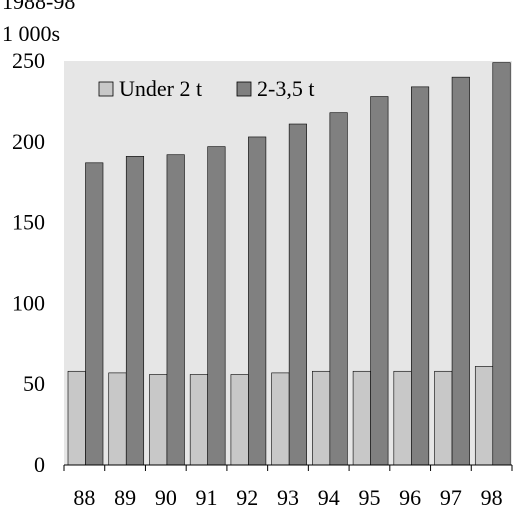  Describe the element at coordinates (125, 497) in the screenshot. I see `x-tick-label: 89` at that location.